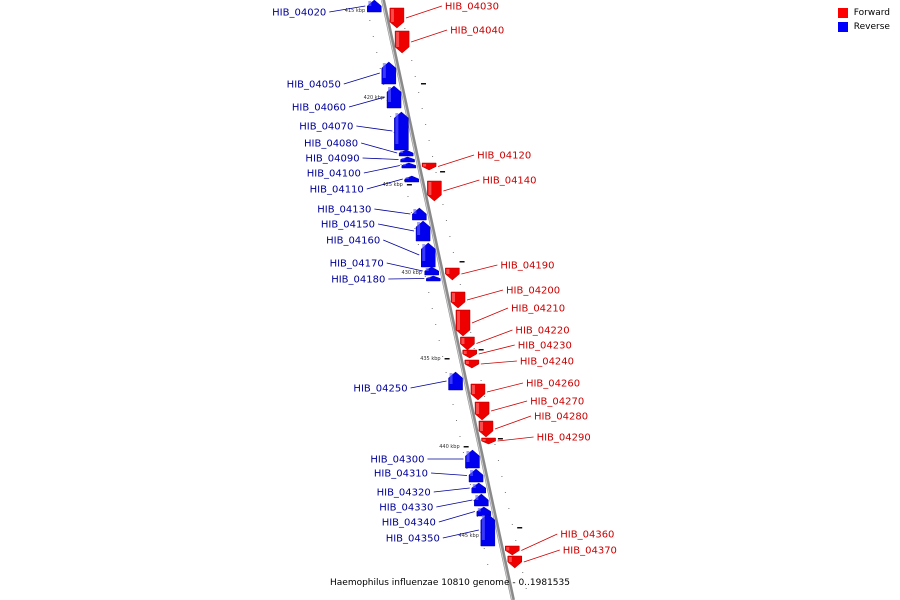 The height and width of the screenshot is (600, 900). I want to click on tick-label: 430 kbp, so click(412, 273).